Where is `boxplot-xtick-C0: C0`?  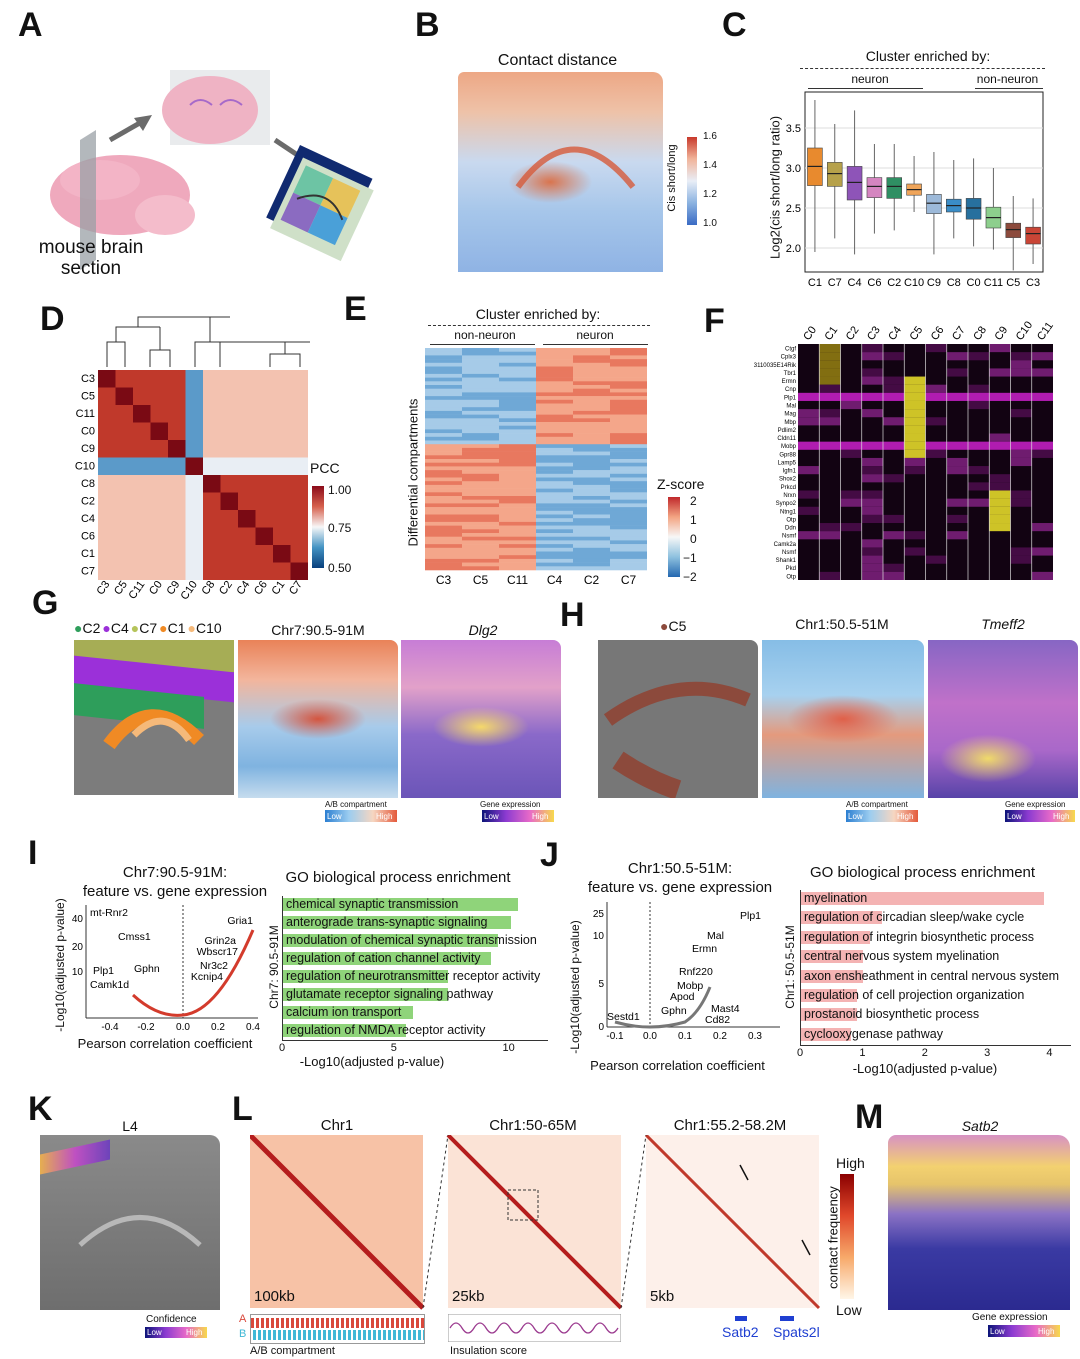
boxplot-xtick-C0: C0 is located at coordinates (974, 283).